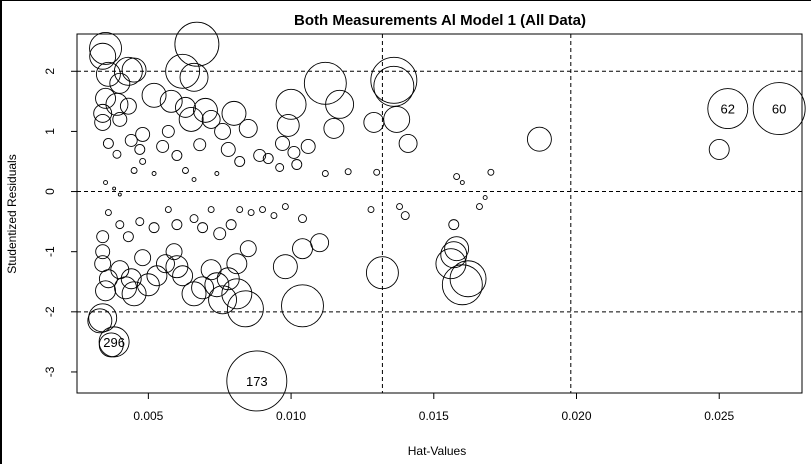 The image size is (811, 464). What do you see at coordinates (440, 20) in the screenshot?
I see `chart-title: Both Measurements Al Model 1 (All Data)` at bounding box center [440, 20].